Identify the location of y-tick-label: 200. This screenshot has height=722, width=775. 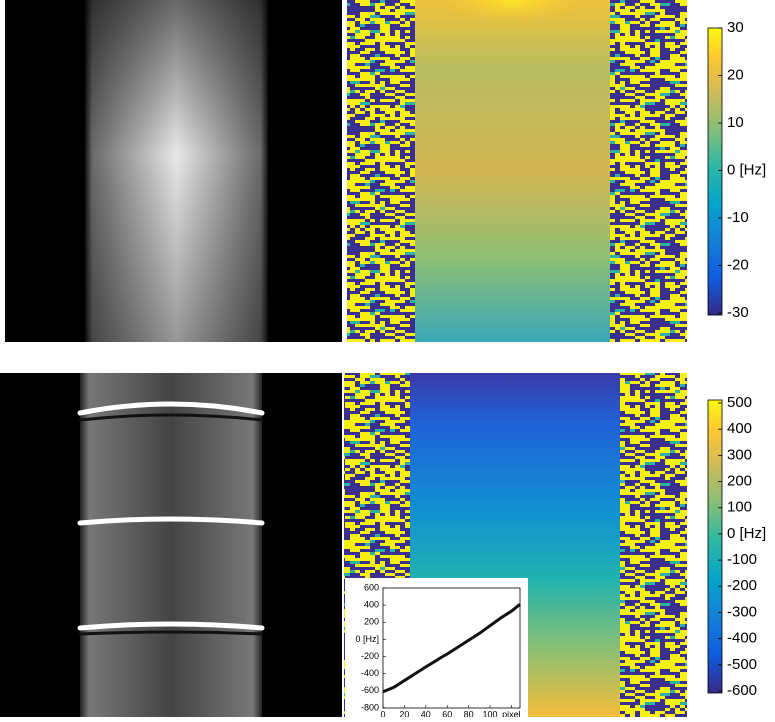
(371, 622).